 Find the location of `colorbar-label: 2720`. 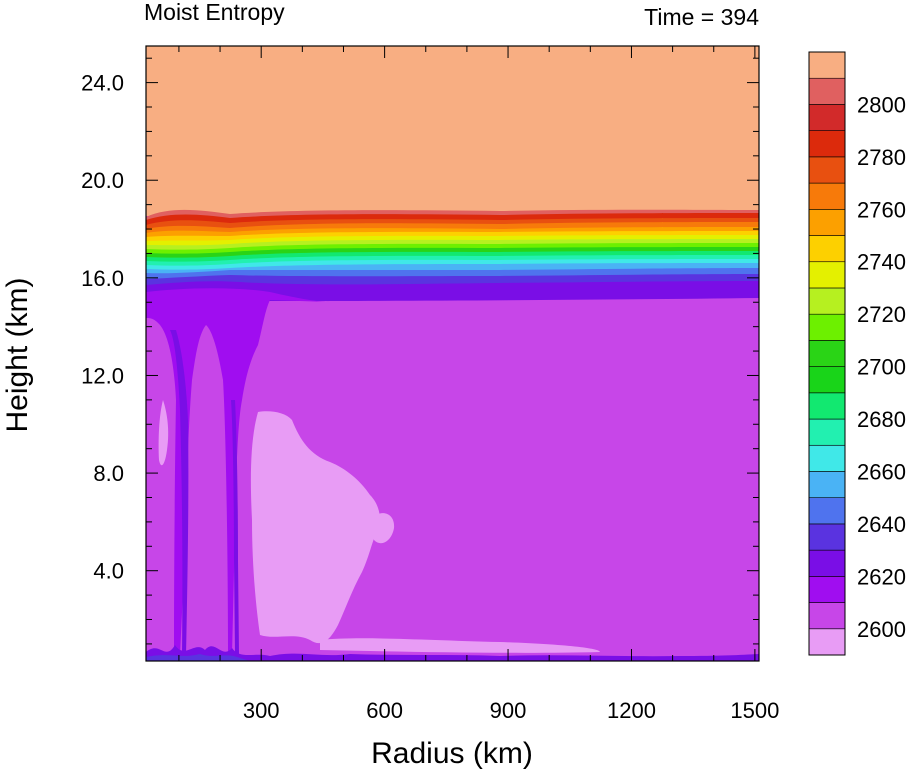

colorbar-label: 2720 is located at coordinates (881, 314).